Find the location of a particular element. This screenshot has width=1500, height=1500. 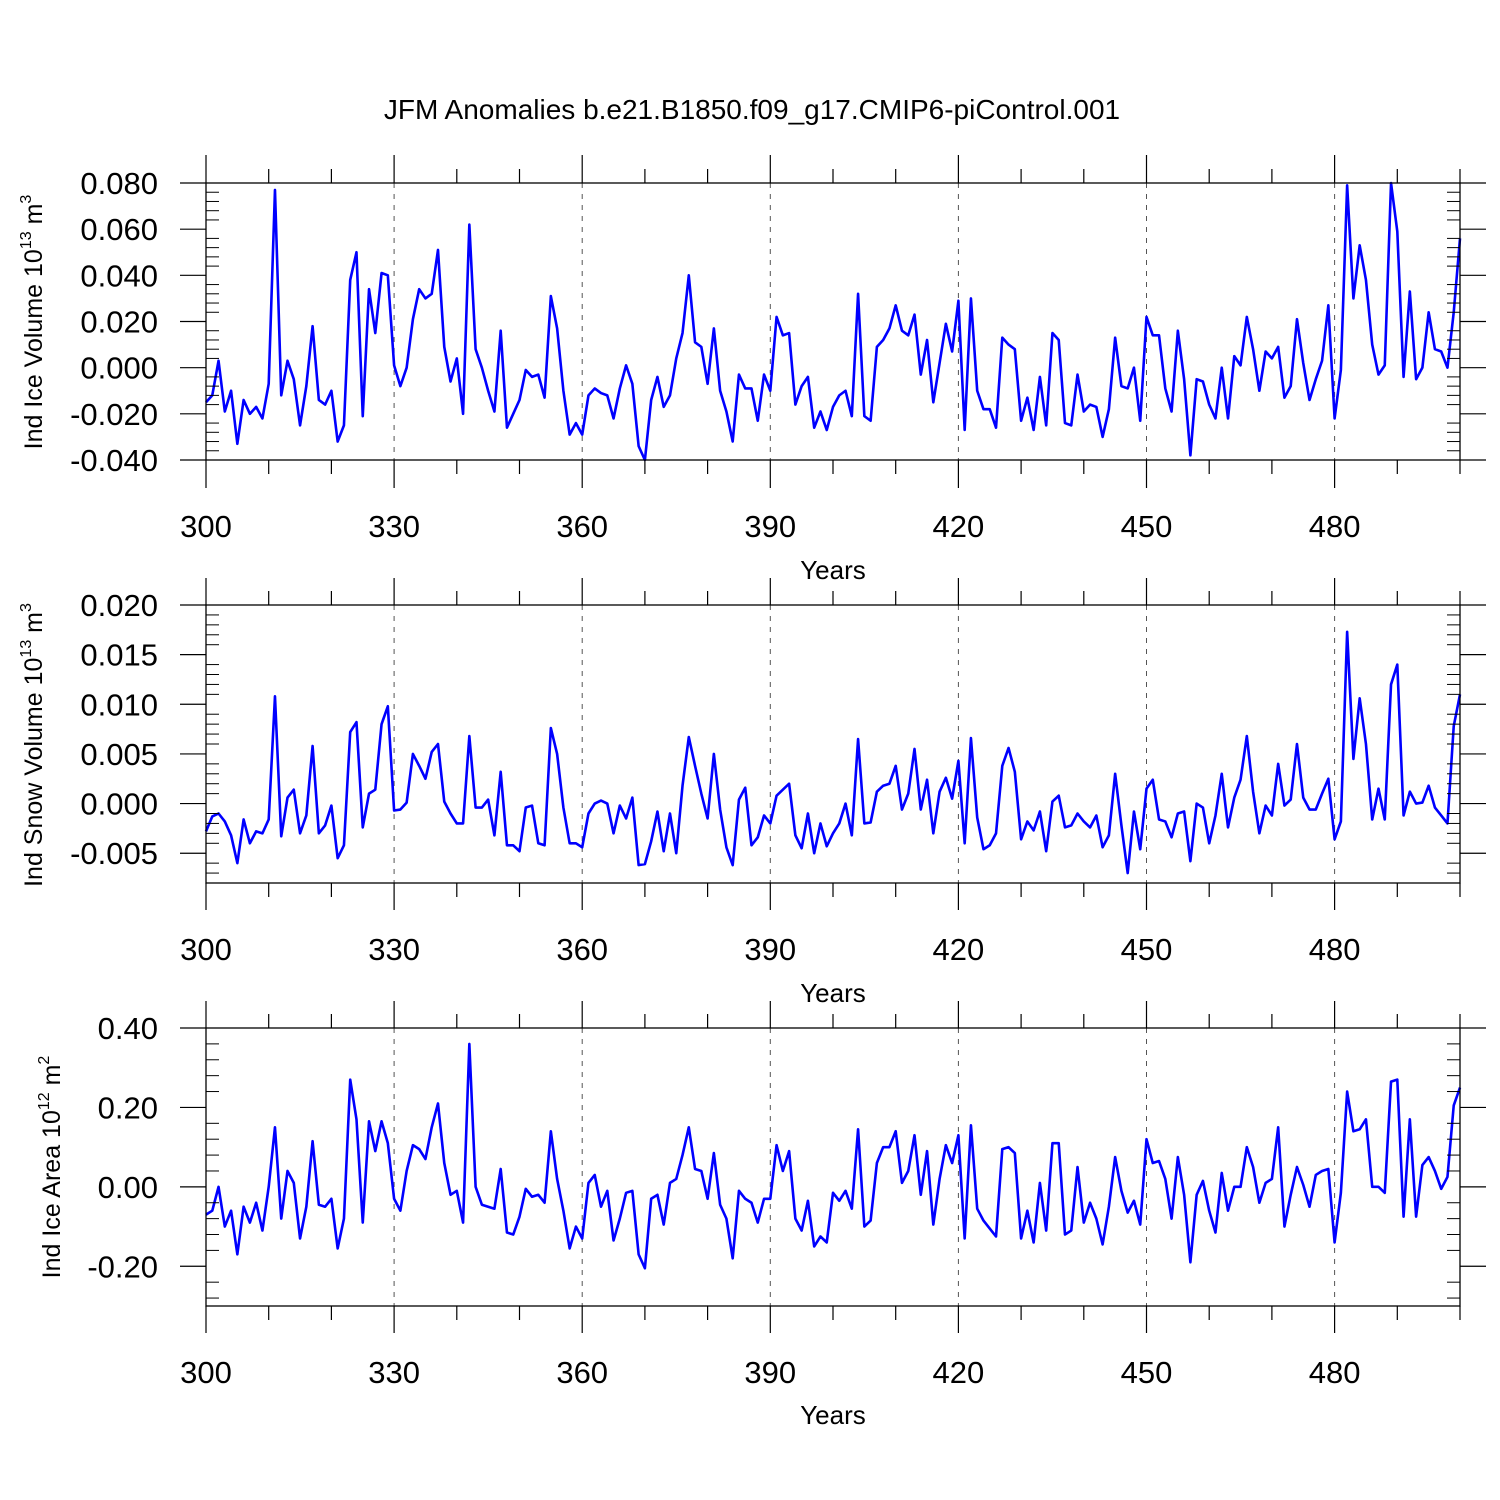

ice-volume-y-tick-label: 0.040 is located at coordinates (119, 275).